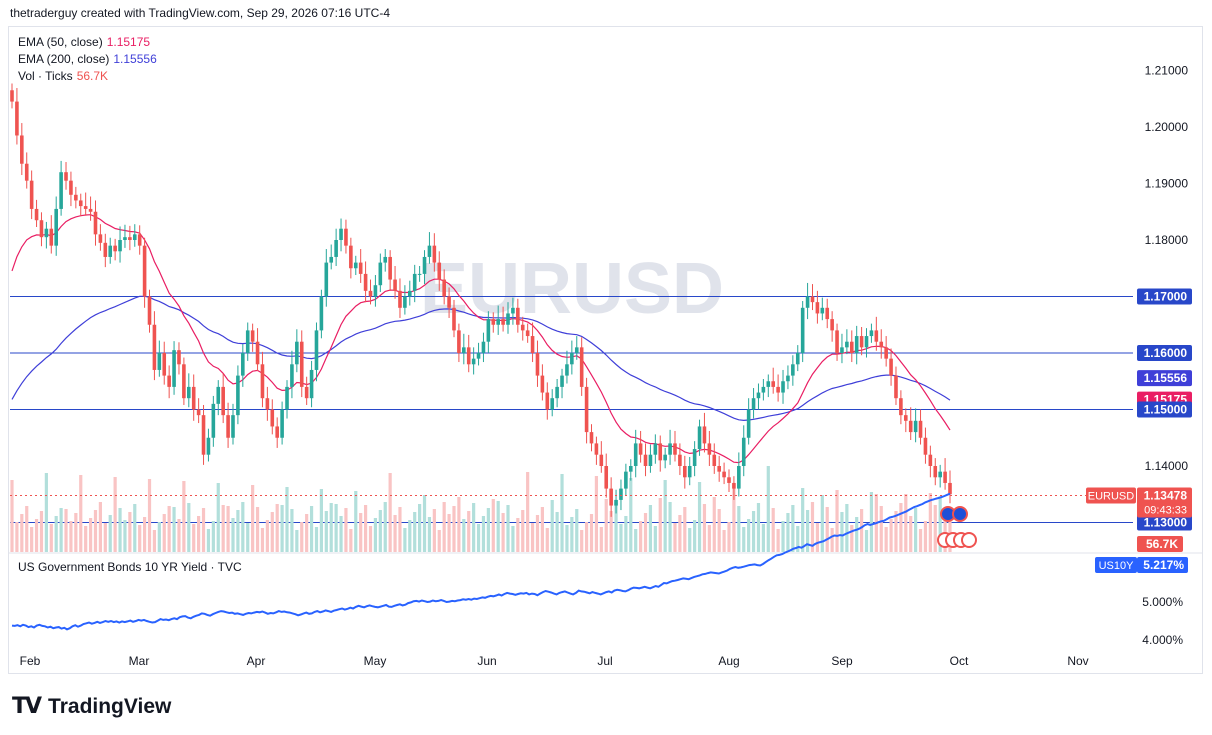 The image size is (1212, 735). What do you see at coordinates (91, 706) in the screenshot?
I see `tradingview-brand: TV TradingView` at bounding box center [91, 706].